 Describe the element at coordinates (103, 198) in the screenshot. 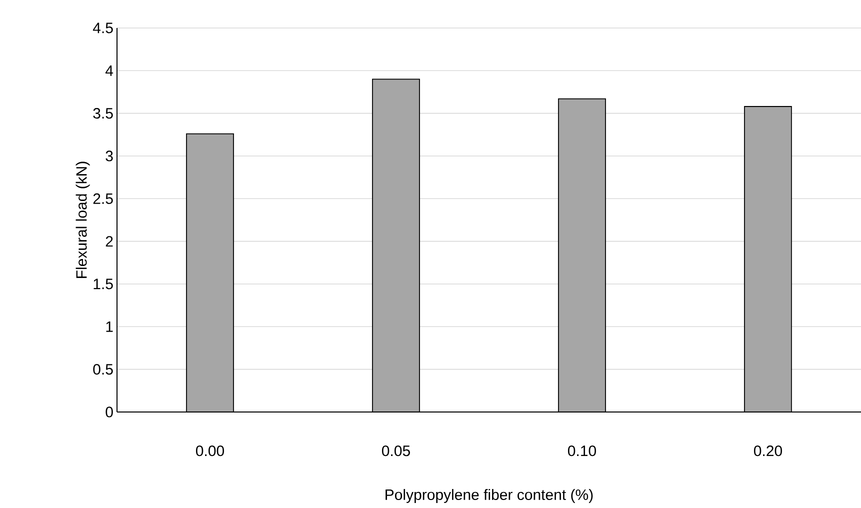

I see `y-tick-label: 2.5` at that location.